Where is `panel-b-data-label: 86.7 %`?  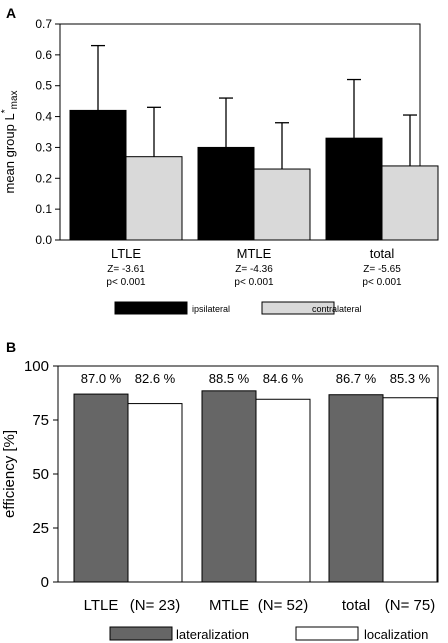
panel-b-data-label: 86.7 % is located at coordinates (356, 378).